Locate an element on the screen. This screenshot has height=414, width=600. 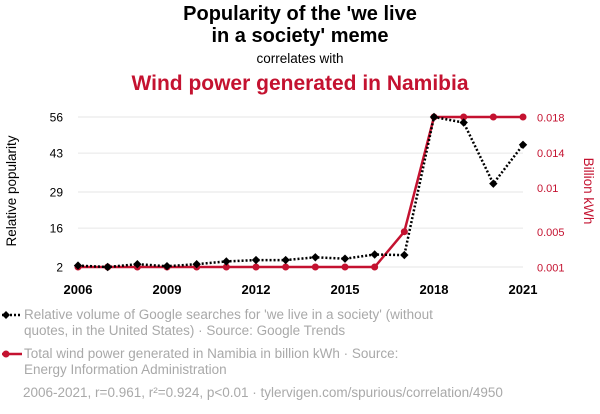
y-axis-right: 0.001 0.005 0.01 0.014 0.018 is located at coordinates (551, 194).